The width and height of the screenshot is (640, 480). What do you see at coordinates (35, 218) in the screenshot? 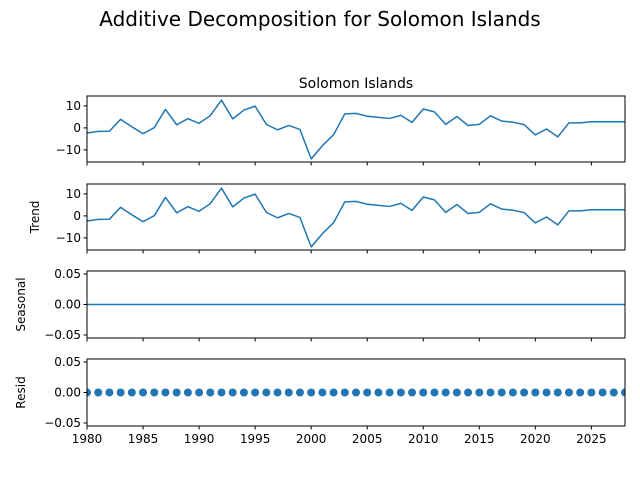
I see `ylabel-trend: Trend` at bounding box center [35, 218].